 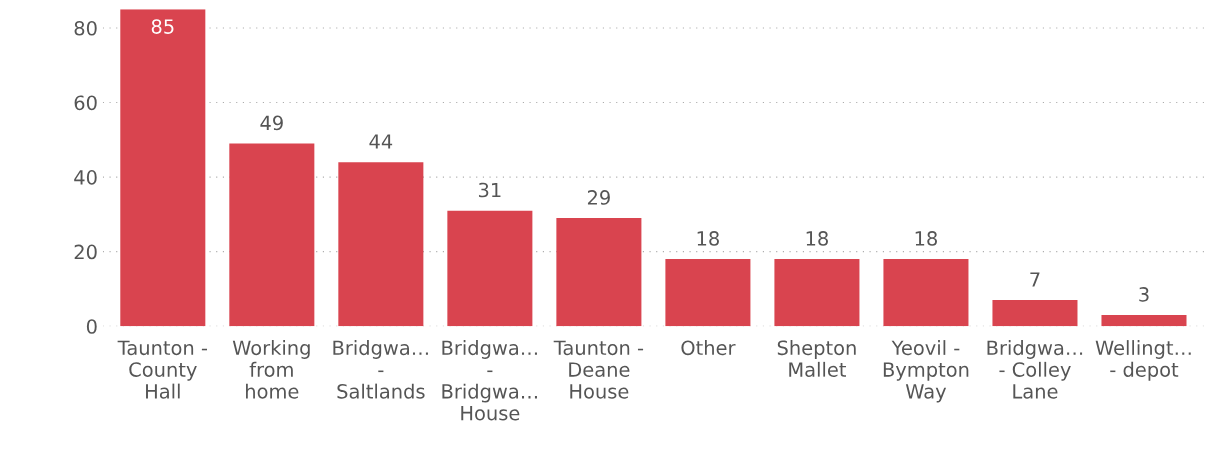 I want to click on data-label: 44, so click(x=381, y=141).